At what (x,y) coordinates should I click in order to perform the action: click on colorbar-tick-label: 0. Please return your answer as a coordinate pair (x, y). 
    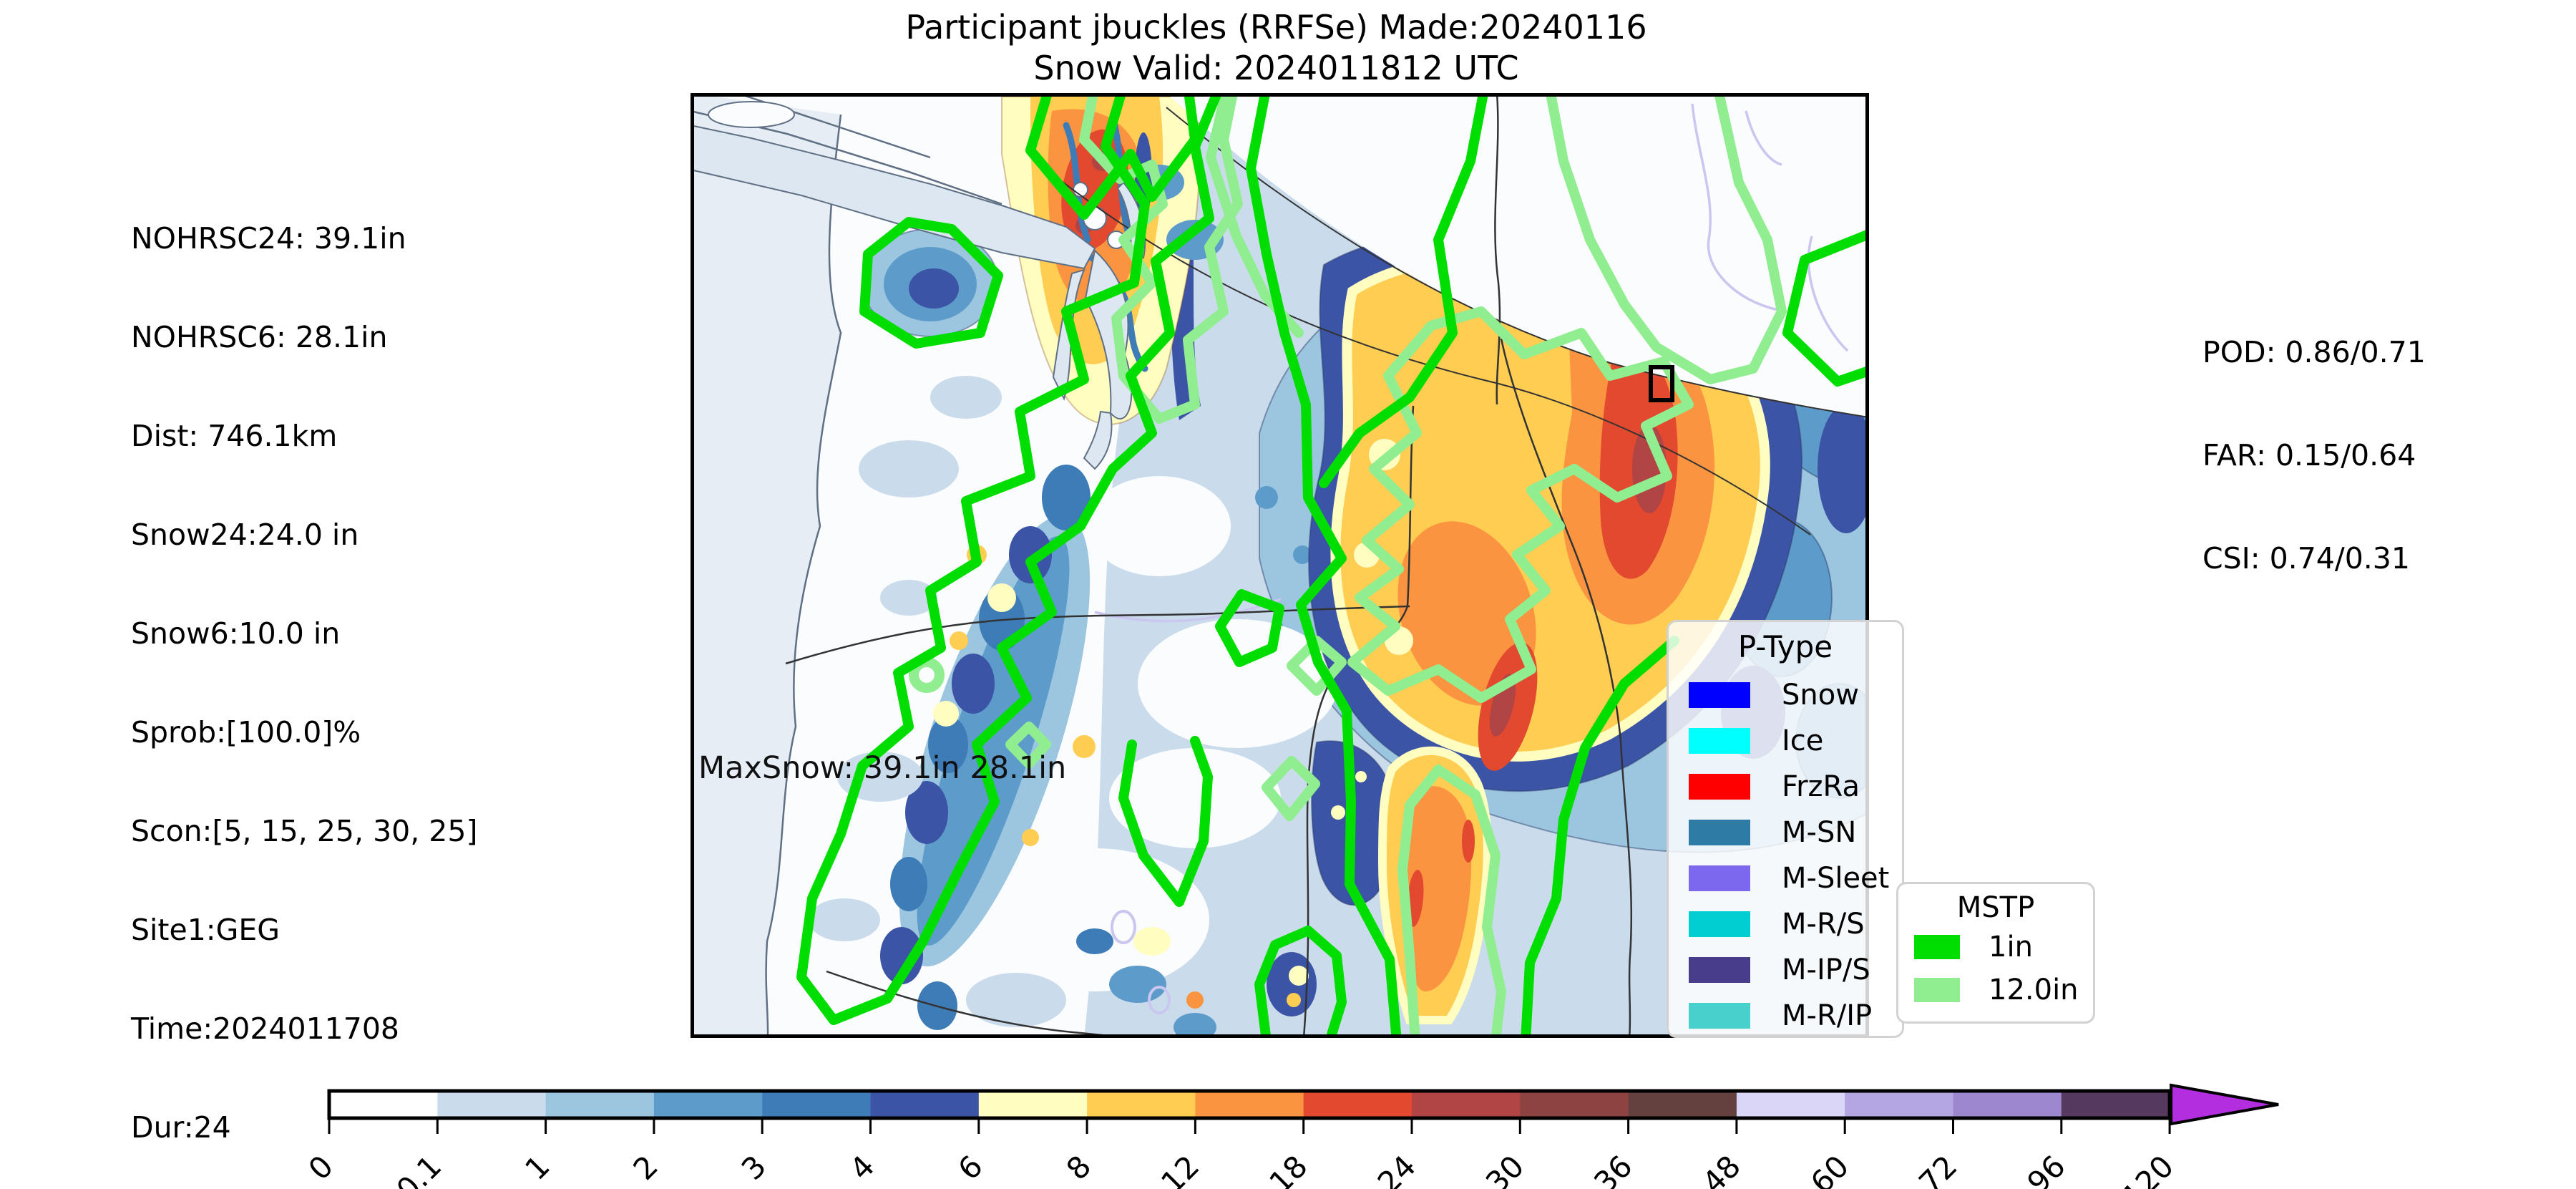
    Looking at the image, I should click on (321, 1167).